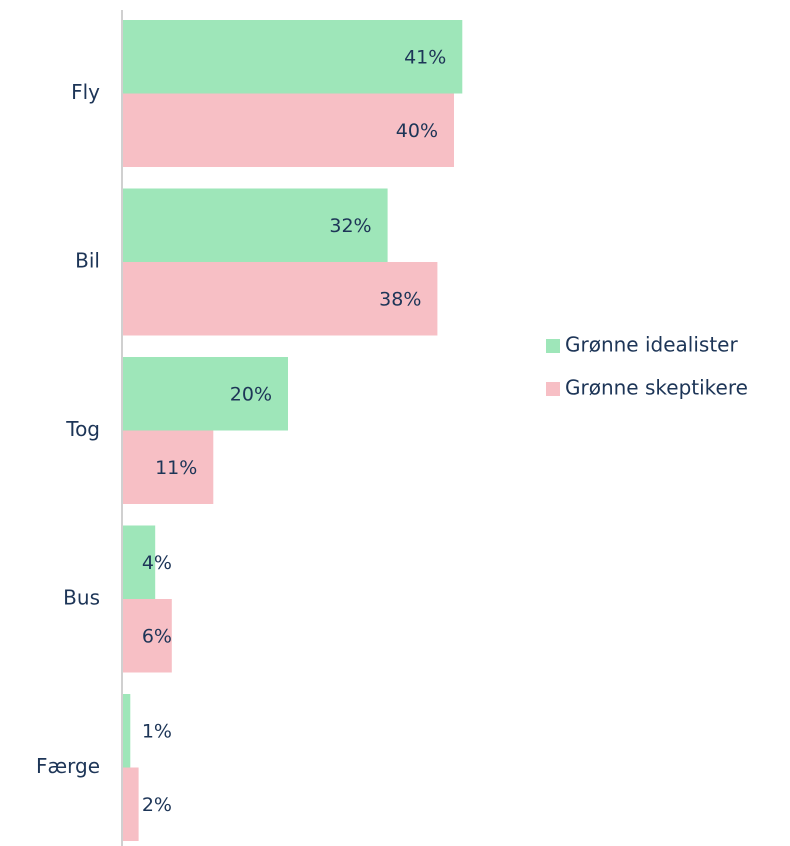 The width and height of the screenshot is (790, 846). Describe the element at coordinates (157, 563) in the screenshot. I see `value-label: 4%` at that location.